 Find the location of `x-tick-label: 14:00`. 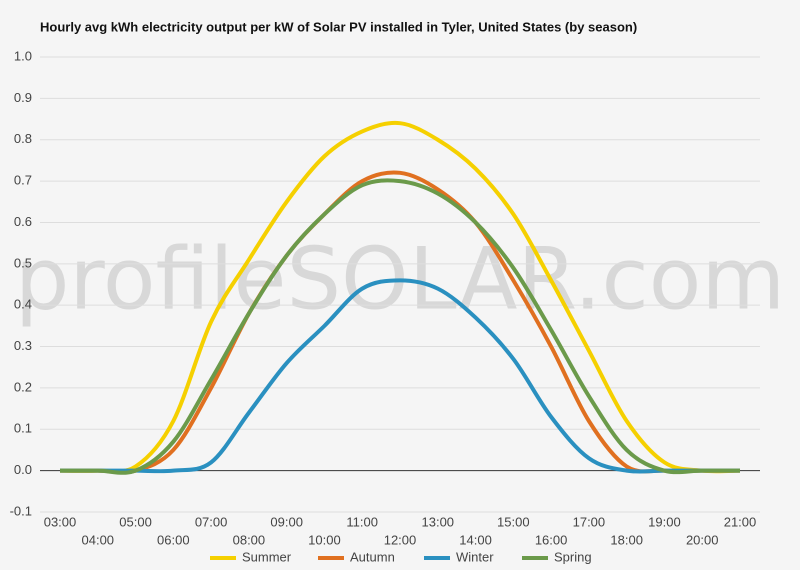

x-tick-label: 14:00 is located at coordinates (475, 539).